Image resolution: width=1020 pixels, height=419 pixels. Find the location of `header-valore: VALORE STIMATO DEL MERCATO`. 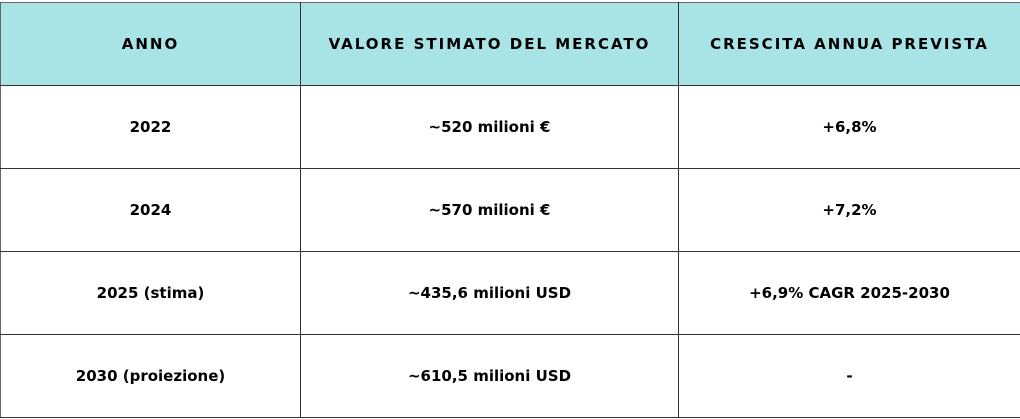

header-valore: VALORE STIMATO DEL MERCATO is located at coordinates (489, 44).